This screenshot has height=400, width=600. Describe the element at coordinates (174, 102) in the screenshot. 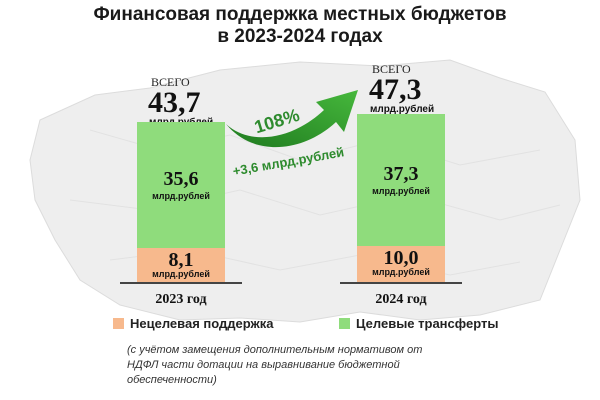

I see `total-value-2023: 43,7` at that location.